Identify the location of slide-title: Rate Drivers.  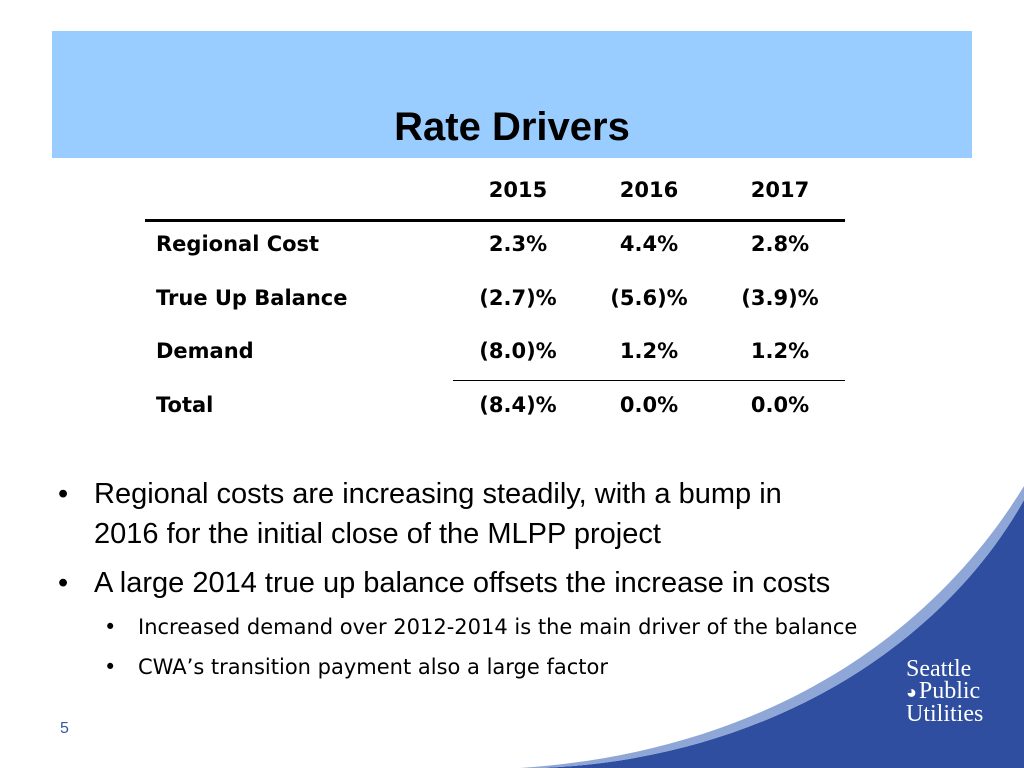
(512, 127).